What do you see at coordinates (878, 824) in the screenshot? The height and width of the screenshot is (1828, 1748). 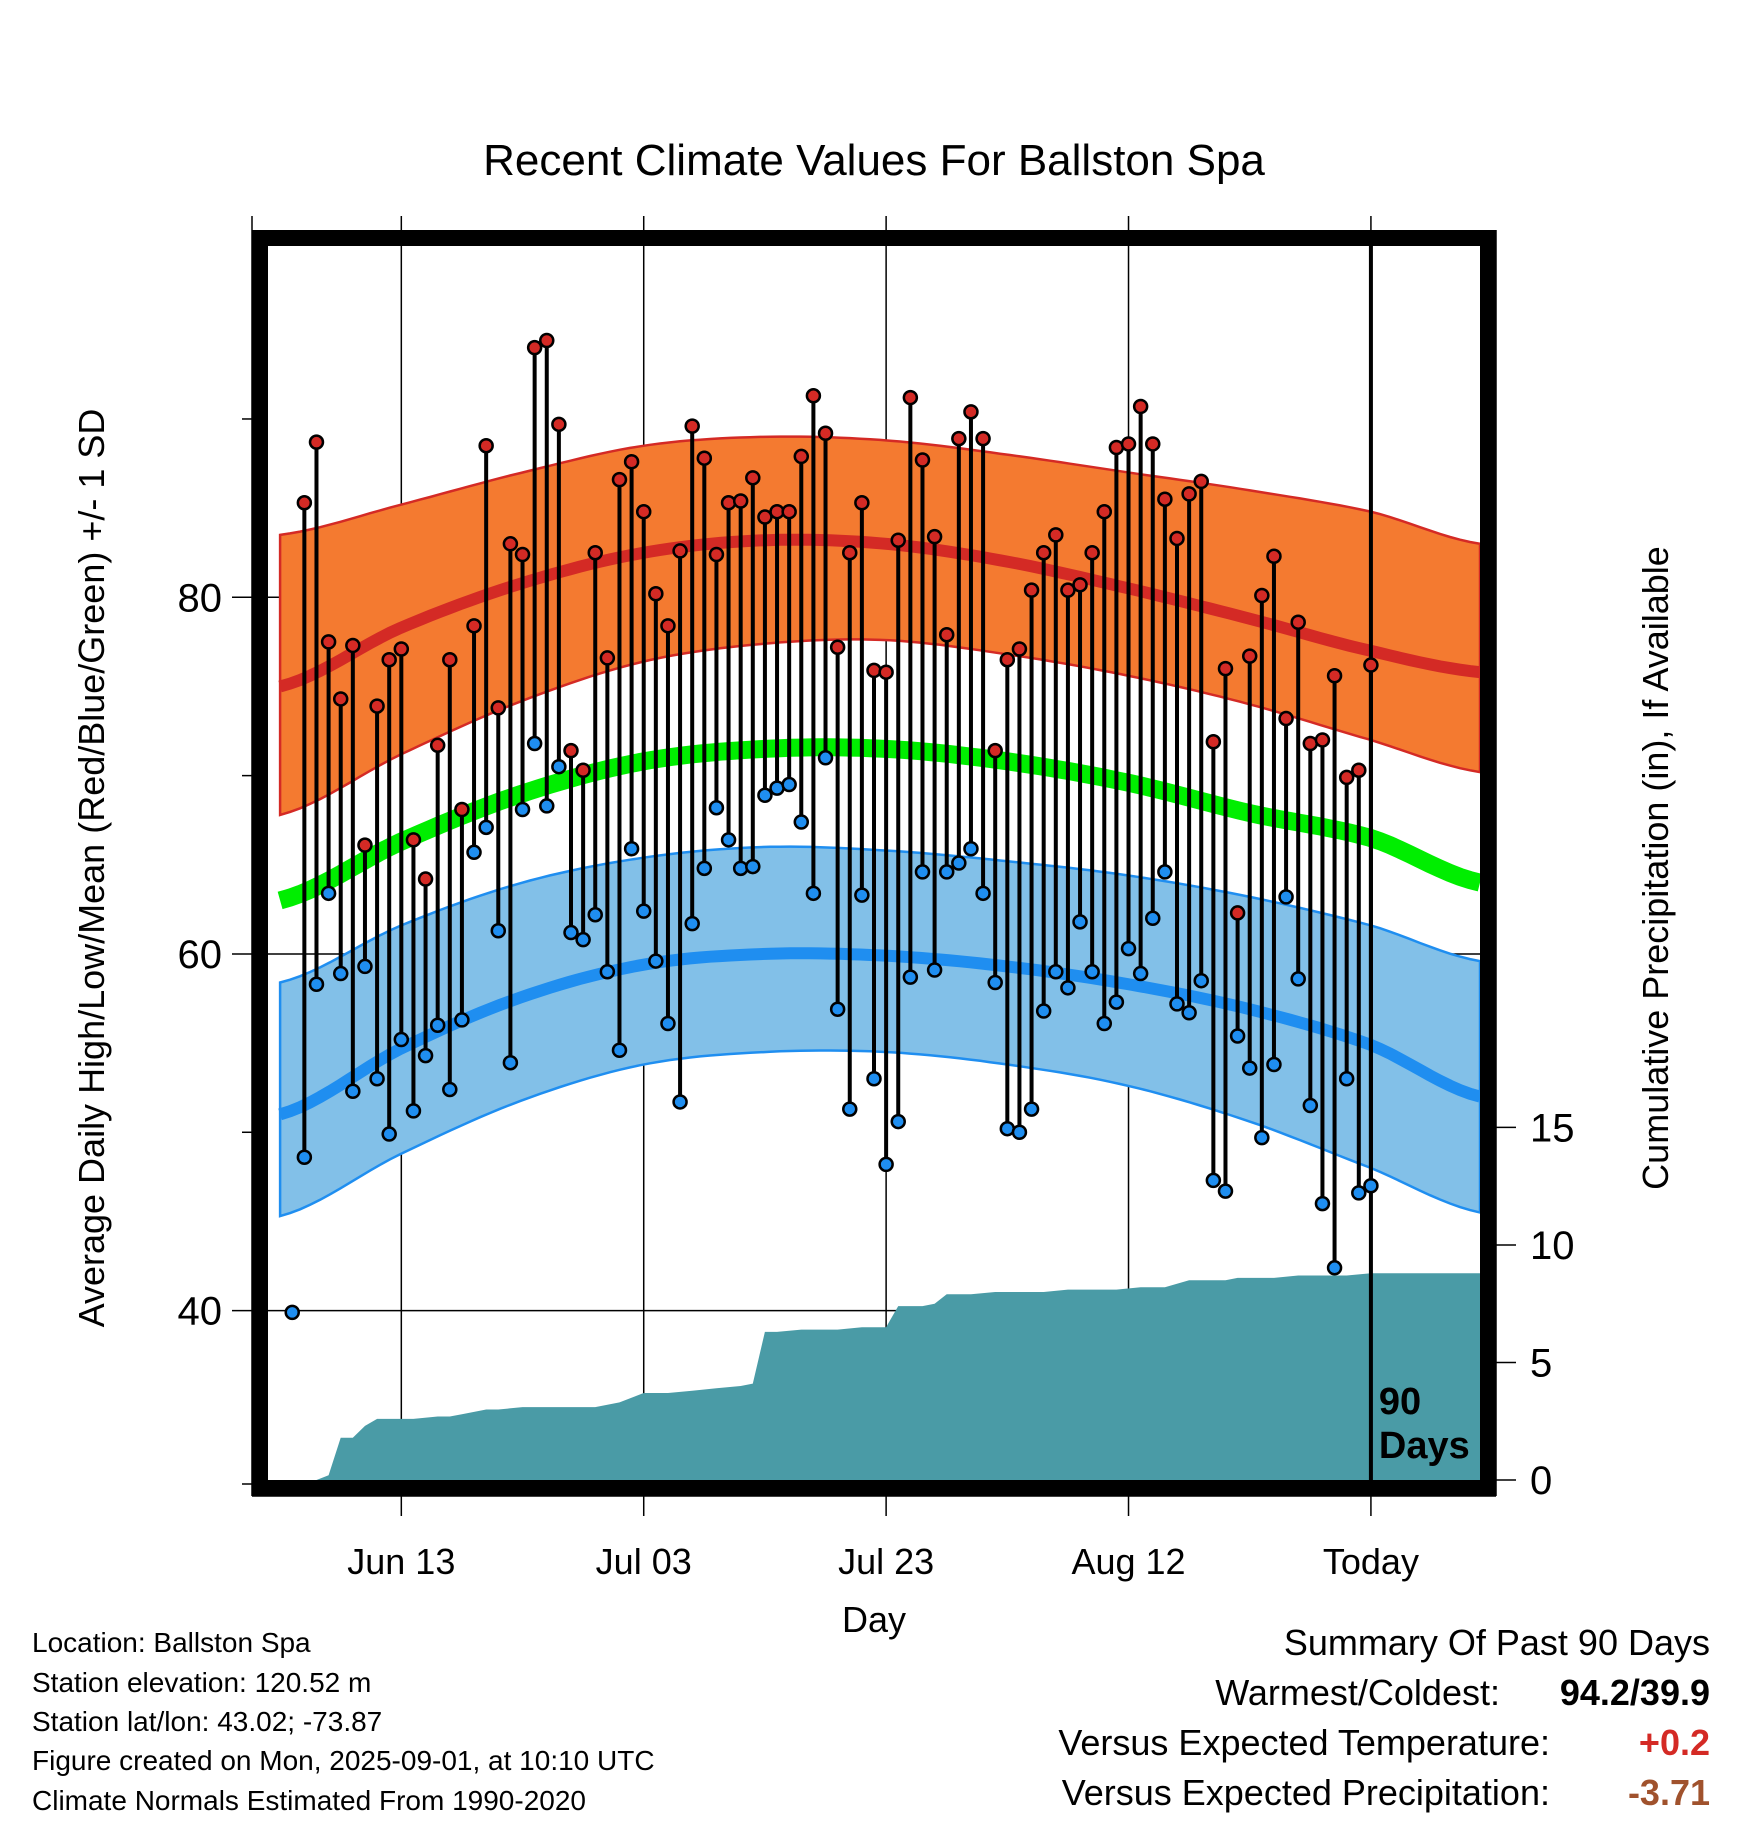 I see `normal-mean-line` at bounding box center [878, 824].